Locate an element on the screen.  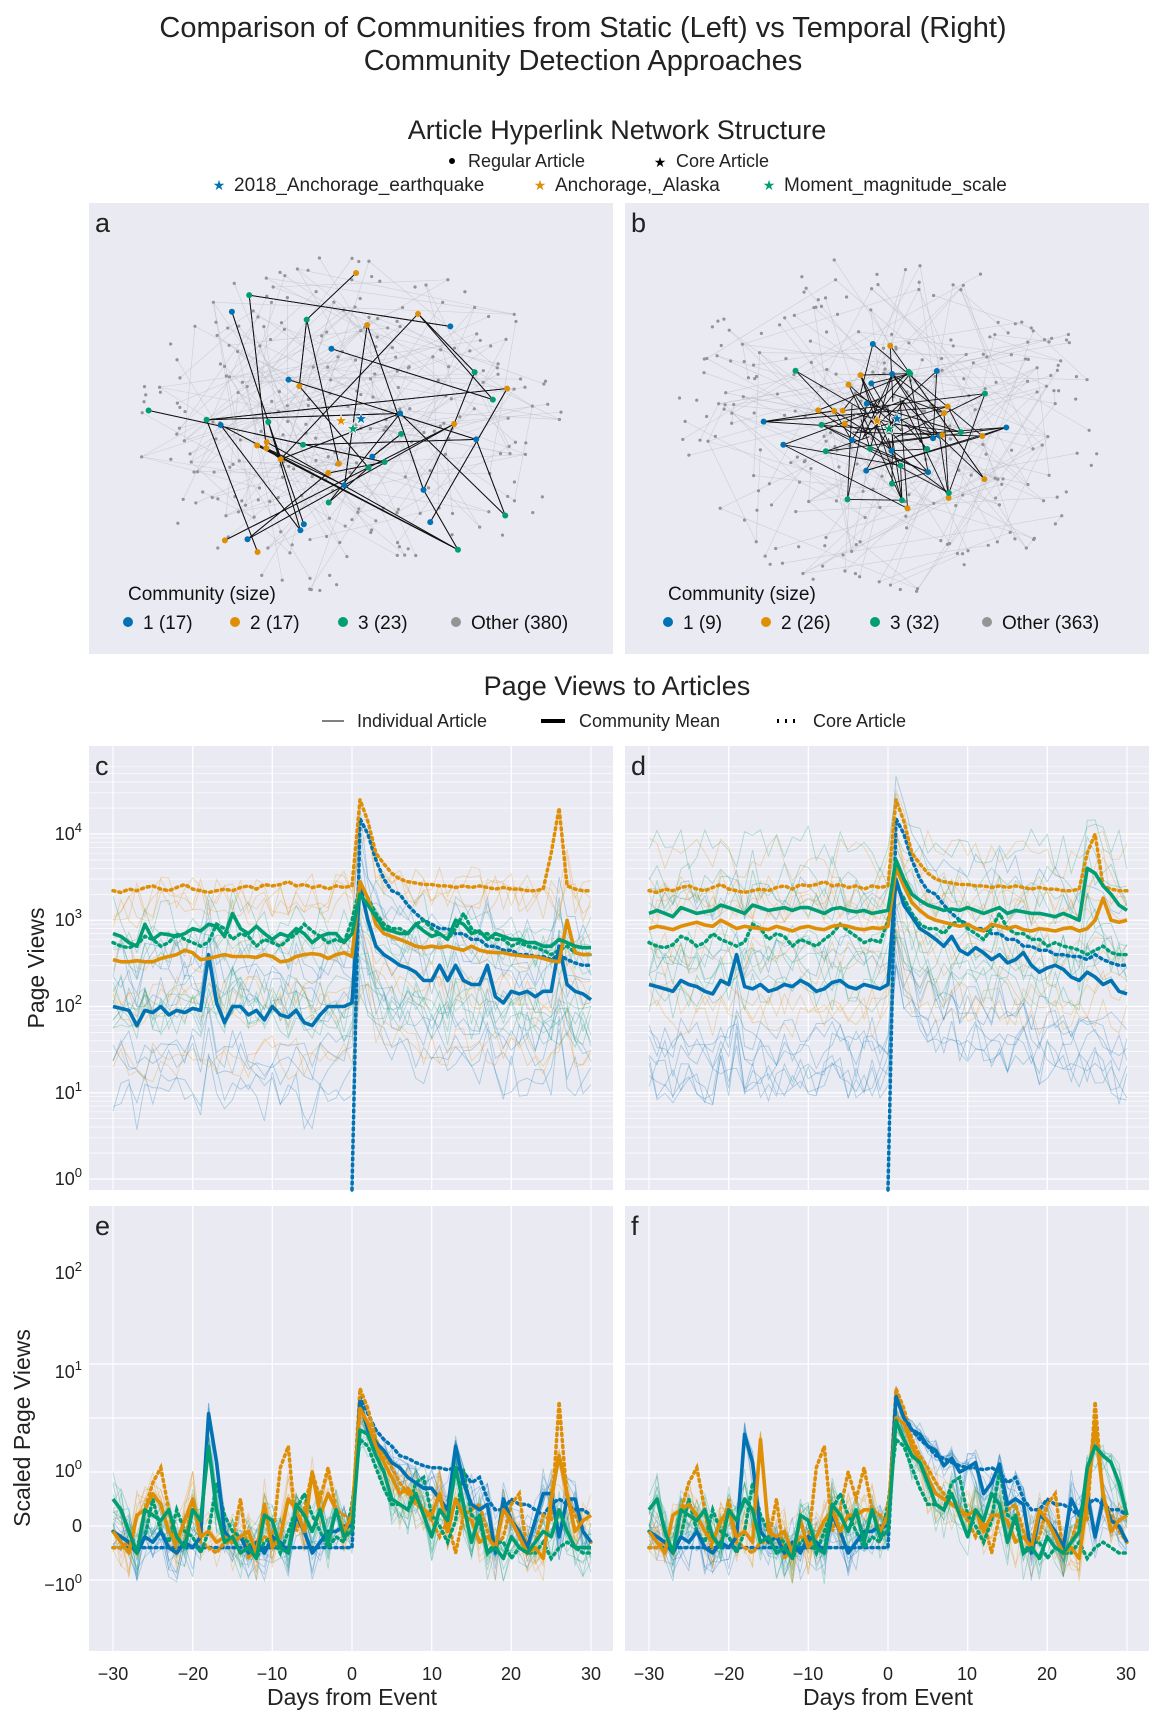
core-label-3: Moment_magnitude_scale is located at coordinates (895, 185).